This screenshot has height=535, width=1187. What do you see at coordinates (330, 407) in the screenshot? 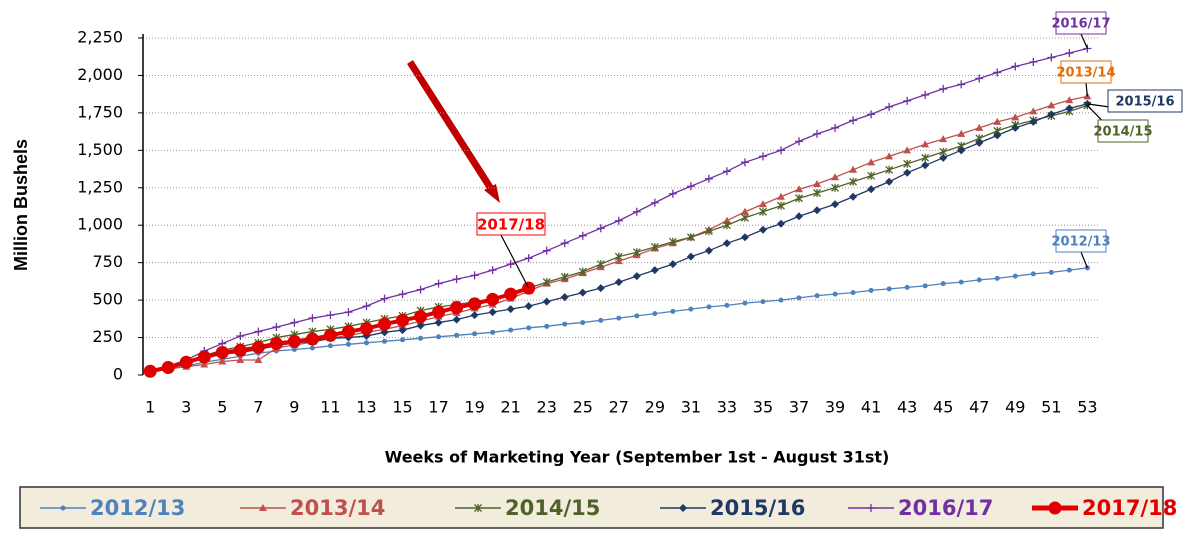
I see `x-tick-label: 11` at bounding box center [330, 407].